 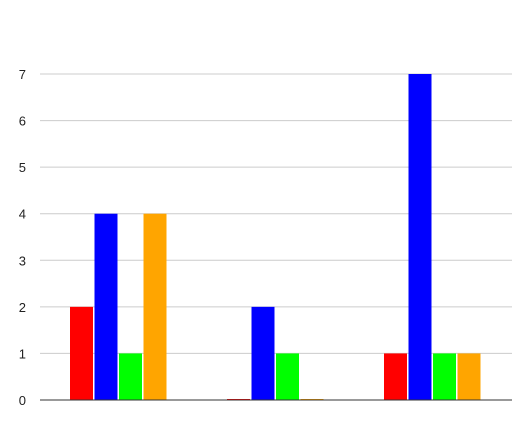 I want to click on y-tick-label: 3, so click(x=22, y=260).